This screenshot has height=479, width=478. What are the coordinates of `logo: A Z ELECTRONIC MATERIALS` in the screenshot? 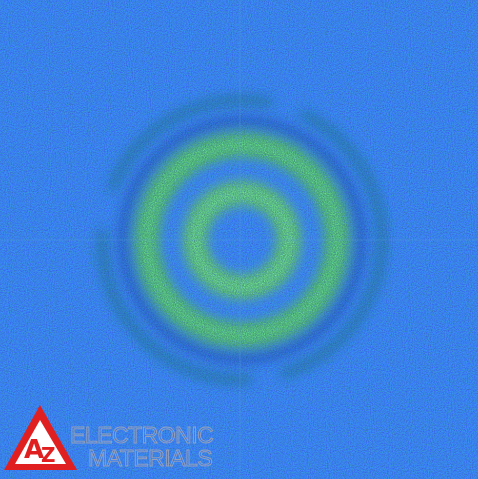 It's located at (109, 438).